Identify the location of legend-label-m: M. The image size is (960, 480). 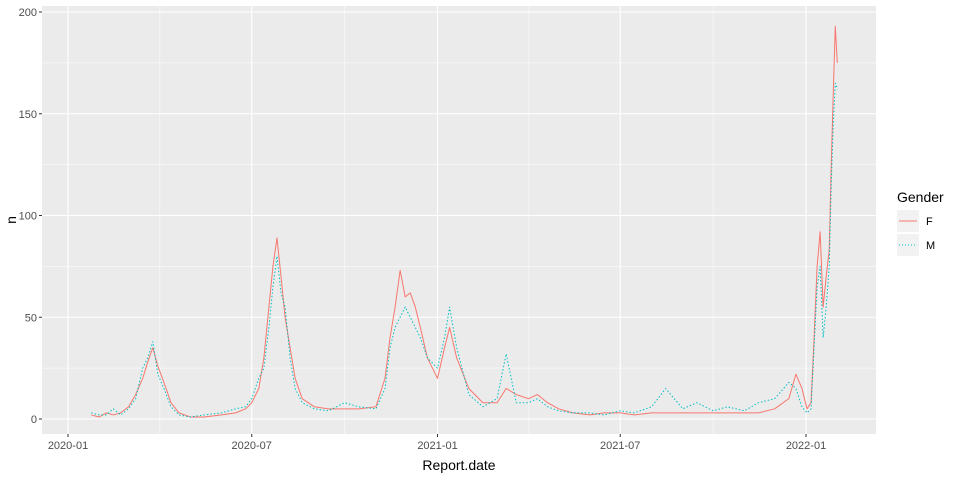
(930, 246).